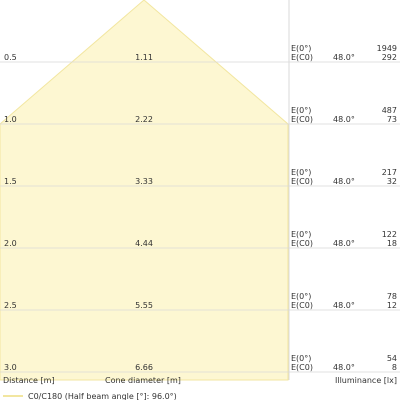 This screenshot has width=400, height=400. Describe the element at coordinates (144, 305) in the screenshot. I see `cone-diameter-label: 5.55` at that location.